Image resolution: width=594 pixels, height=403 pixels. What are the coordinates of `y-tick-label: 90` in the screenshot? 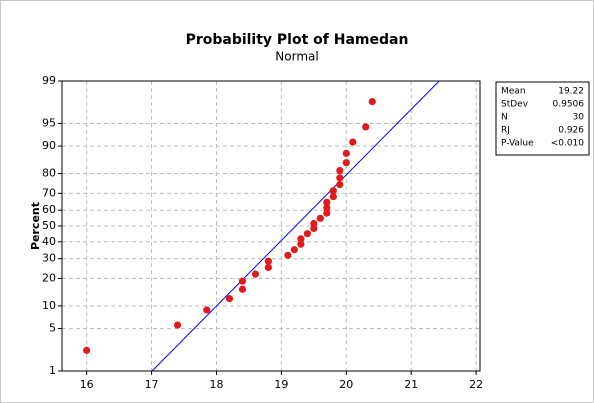 It's located at (49, 145).